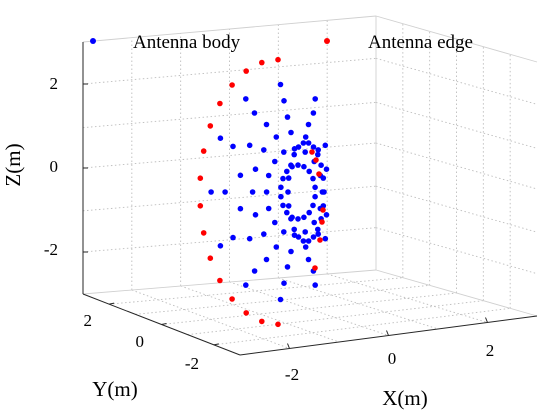  I want to click on x-axis-label: X(m), so click(405, 398).